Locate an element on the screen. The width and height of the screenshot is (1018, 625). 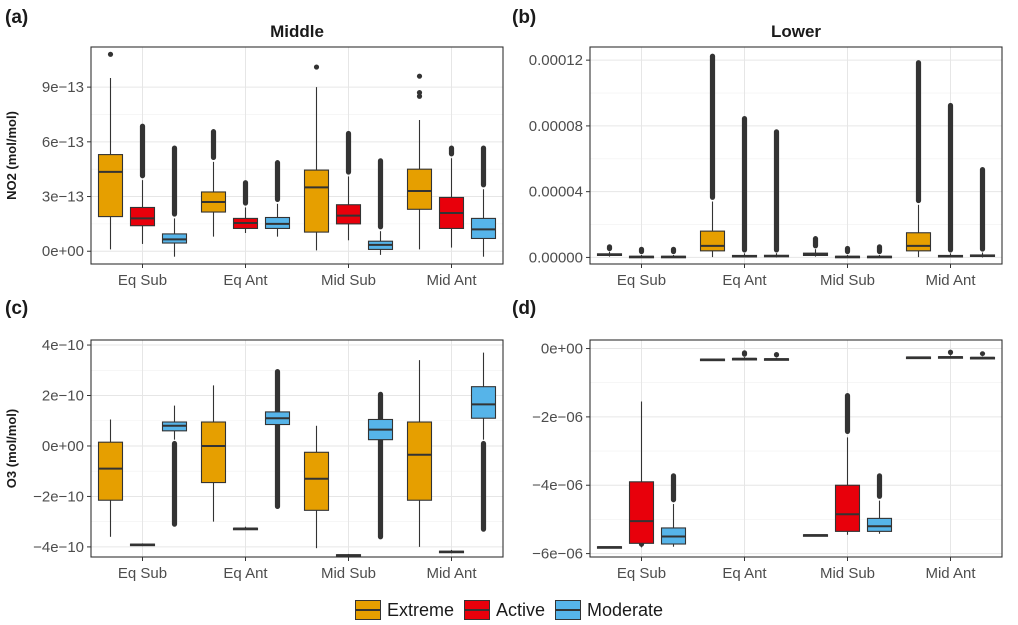
y-axis-label: NO2 (mol/mol) is located at coordinates (11, 155).